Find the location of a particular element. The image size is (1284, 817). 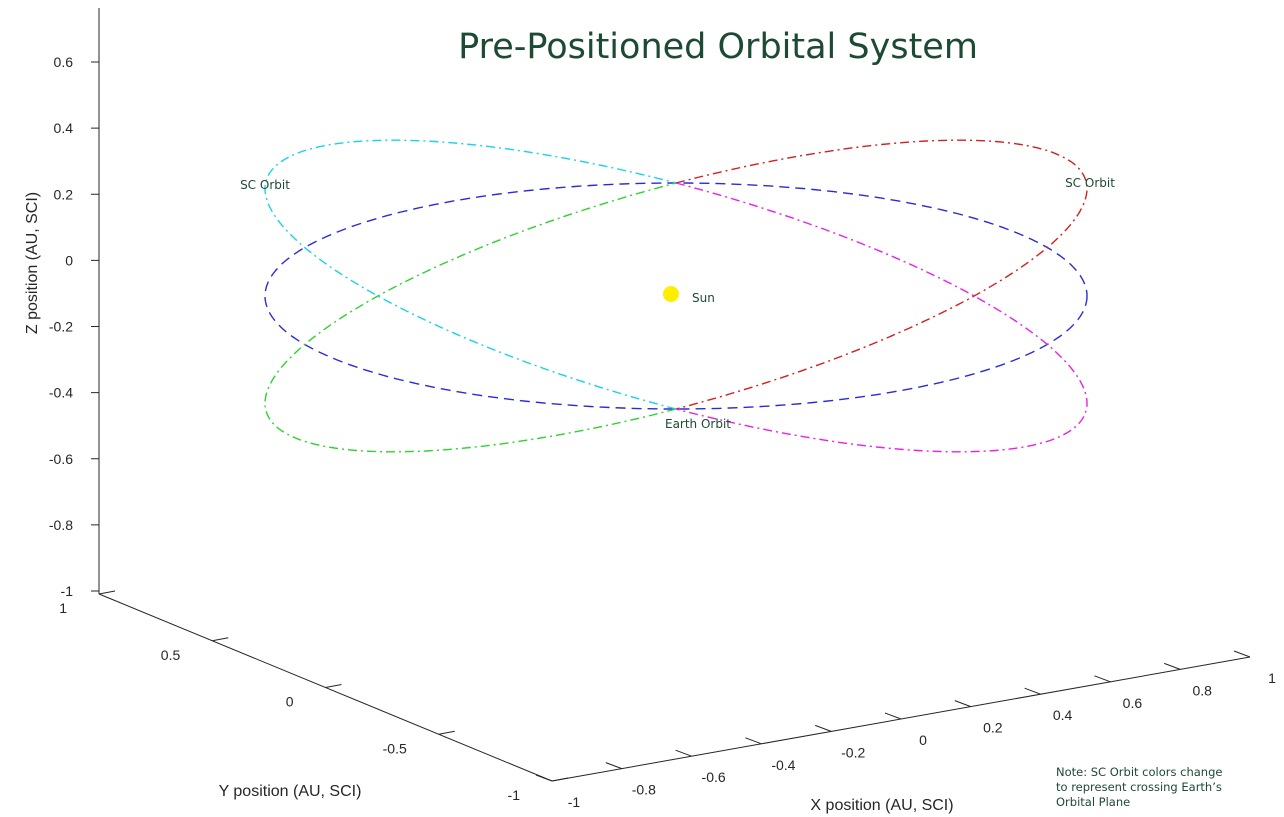

sc-orbit-label-left: SC Orbit is located at coordinates (265, 185).